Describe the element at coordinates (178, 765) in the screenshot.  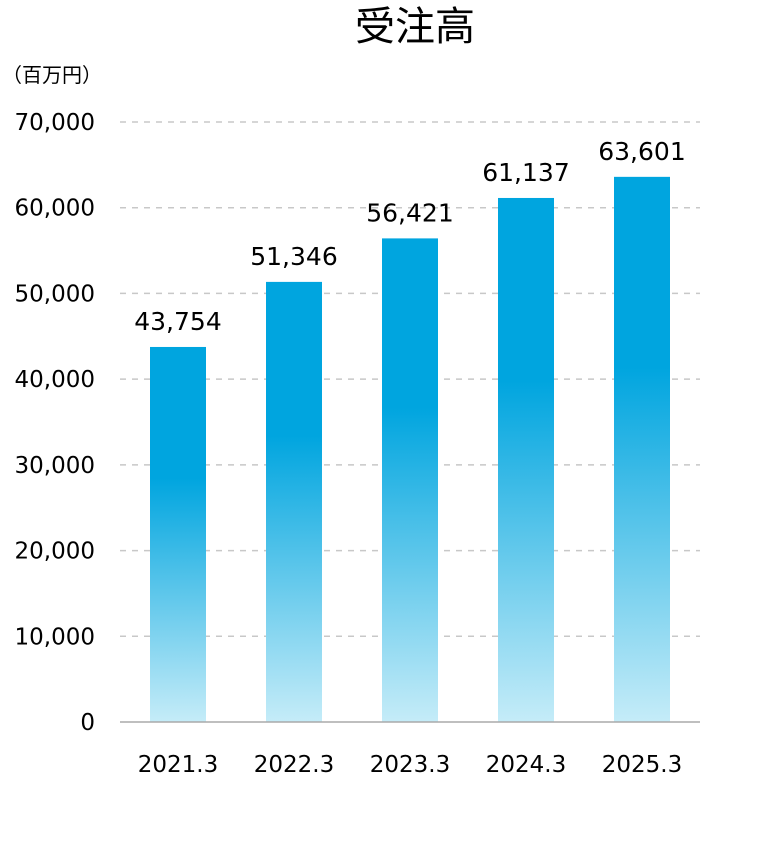
I see `x-tick-label: 2021.3` at that location.